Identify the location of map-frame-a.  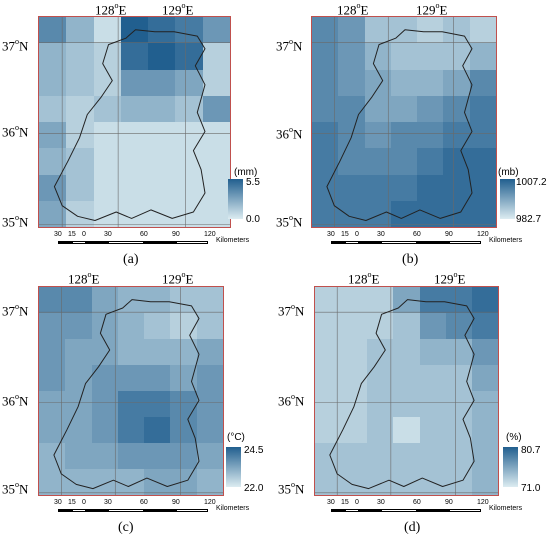
(134, 122).